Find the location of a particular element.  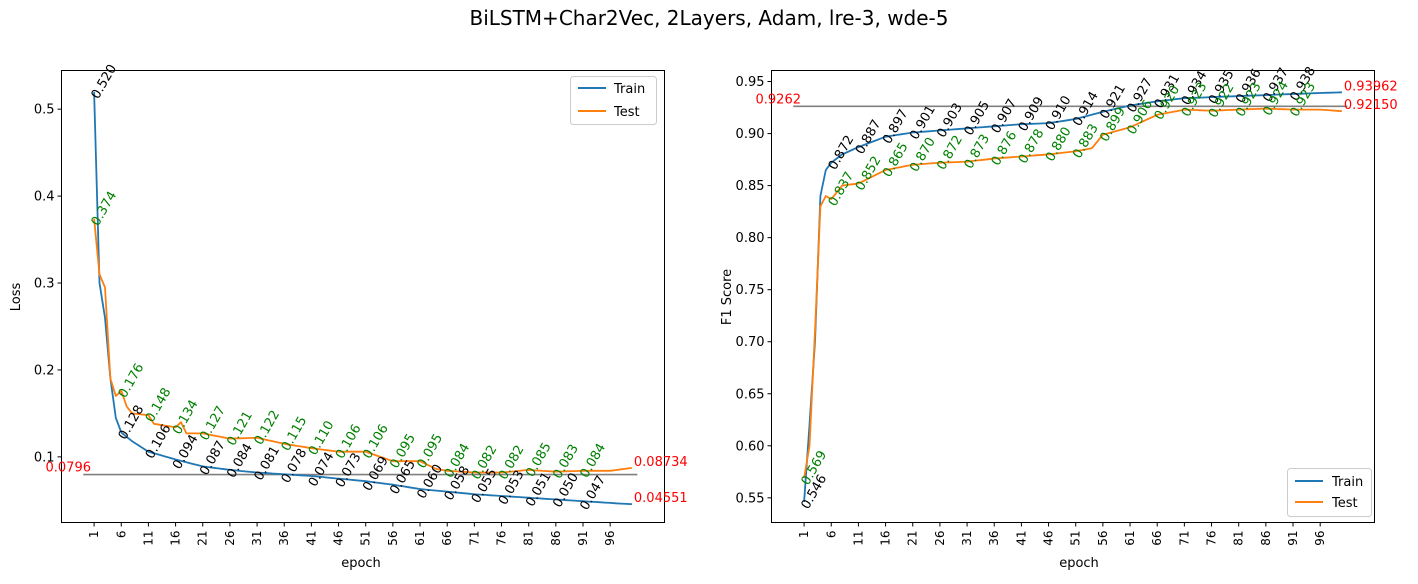

f1-x-tick-label: 26 is located at coordinates (940, 538).